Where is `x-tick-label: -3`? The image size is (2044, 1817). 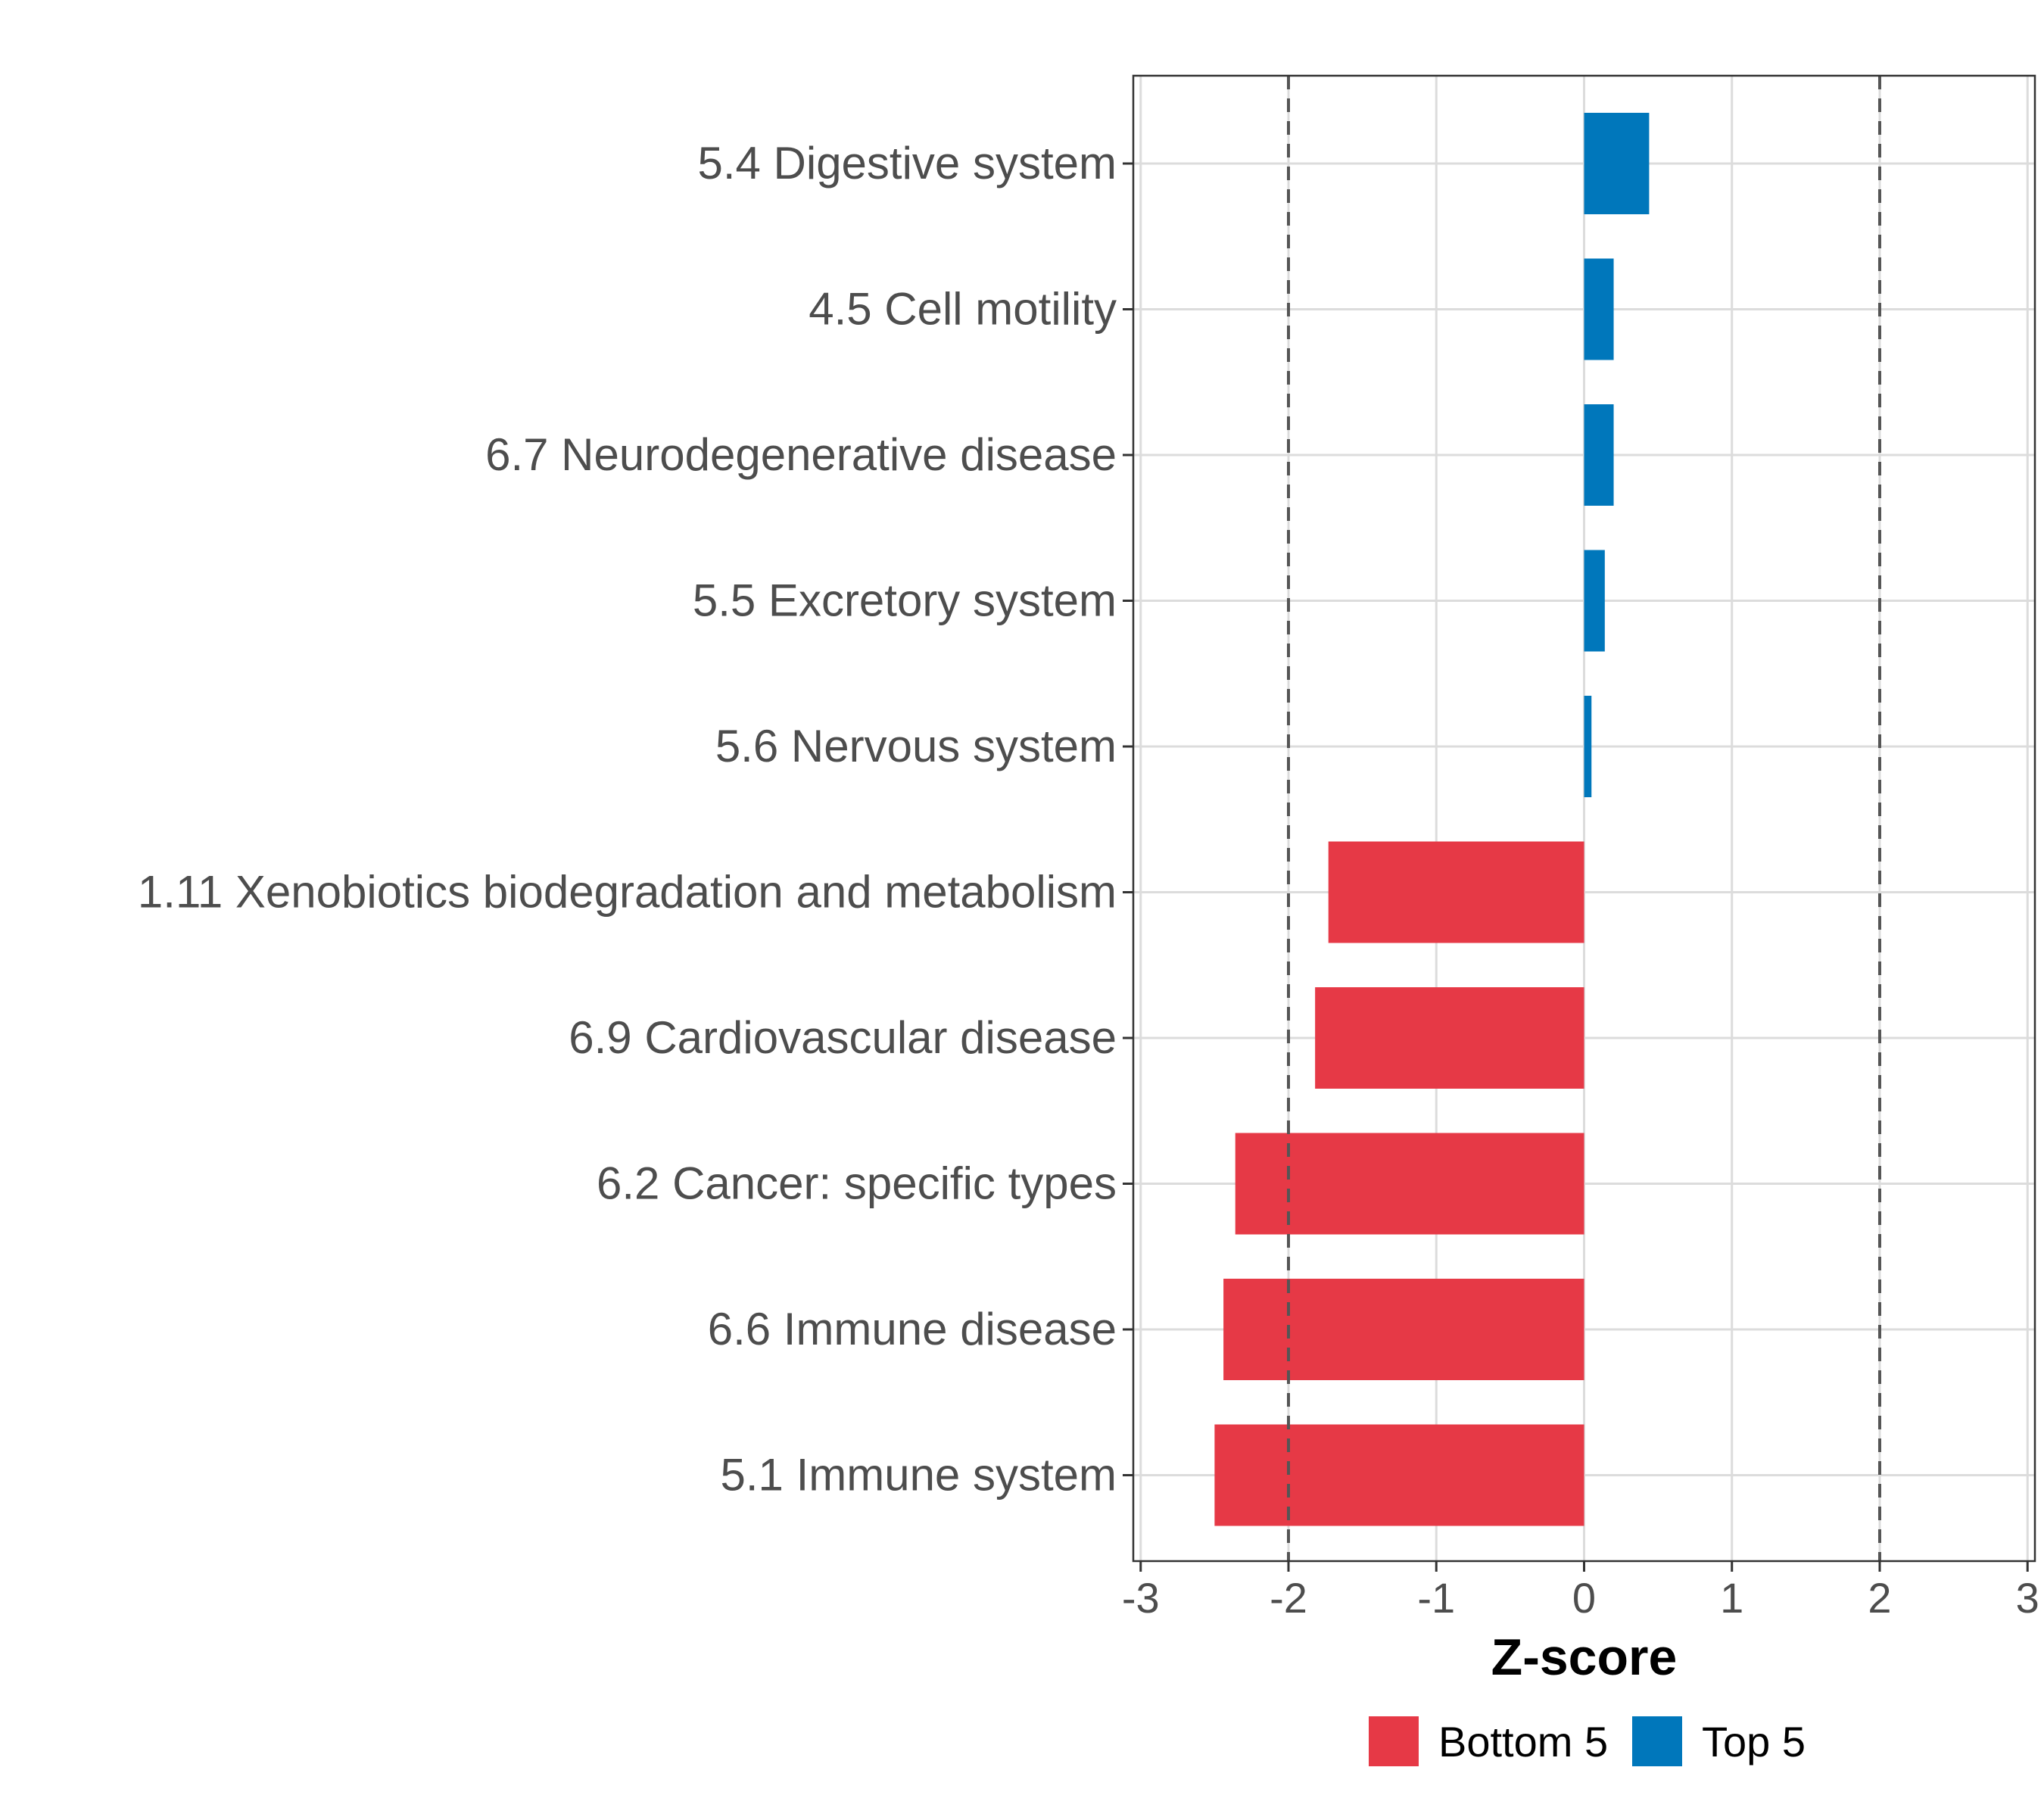 x-tick-label: -3 is located at coordinates (1141, 1598).